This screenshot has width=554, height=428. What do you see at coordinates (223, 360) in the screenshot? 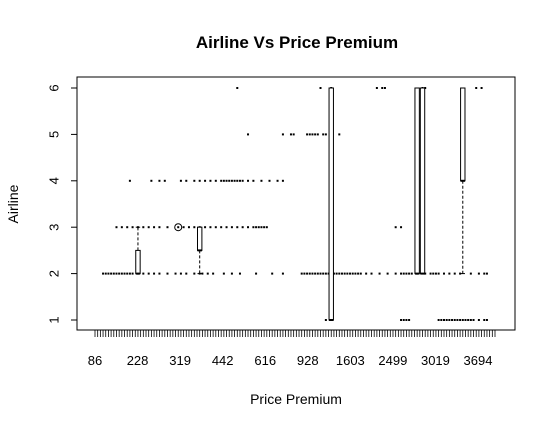
I see `x-tick-label: 442` at bounding box center [223, 360].